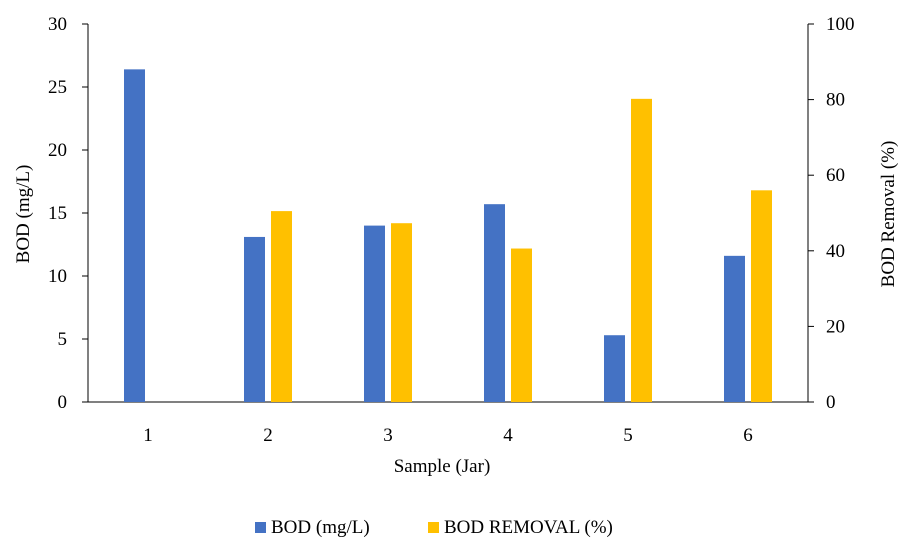 This screenshot has height=544, width=900. Describe the element at coordinates (835, 251) in the screenshot. I see `y-right-tick-label: 40` at that location.